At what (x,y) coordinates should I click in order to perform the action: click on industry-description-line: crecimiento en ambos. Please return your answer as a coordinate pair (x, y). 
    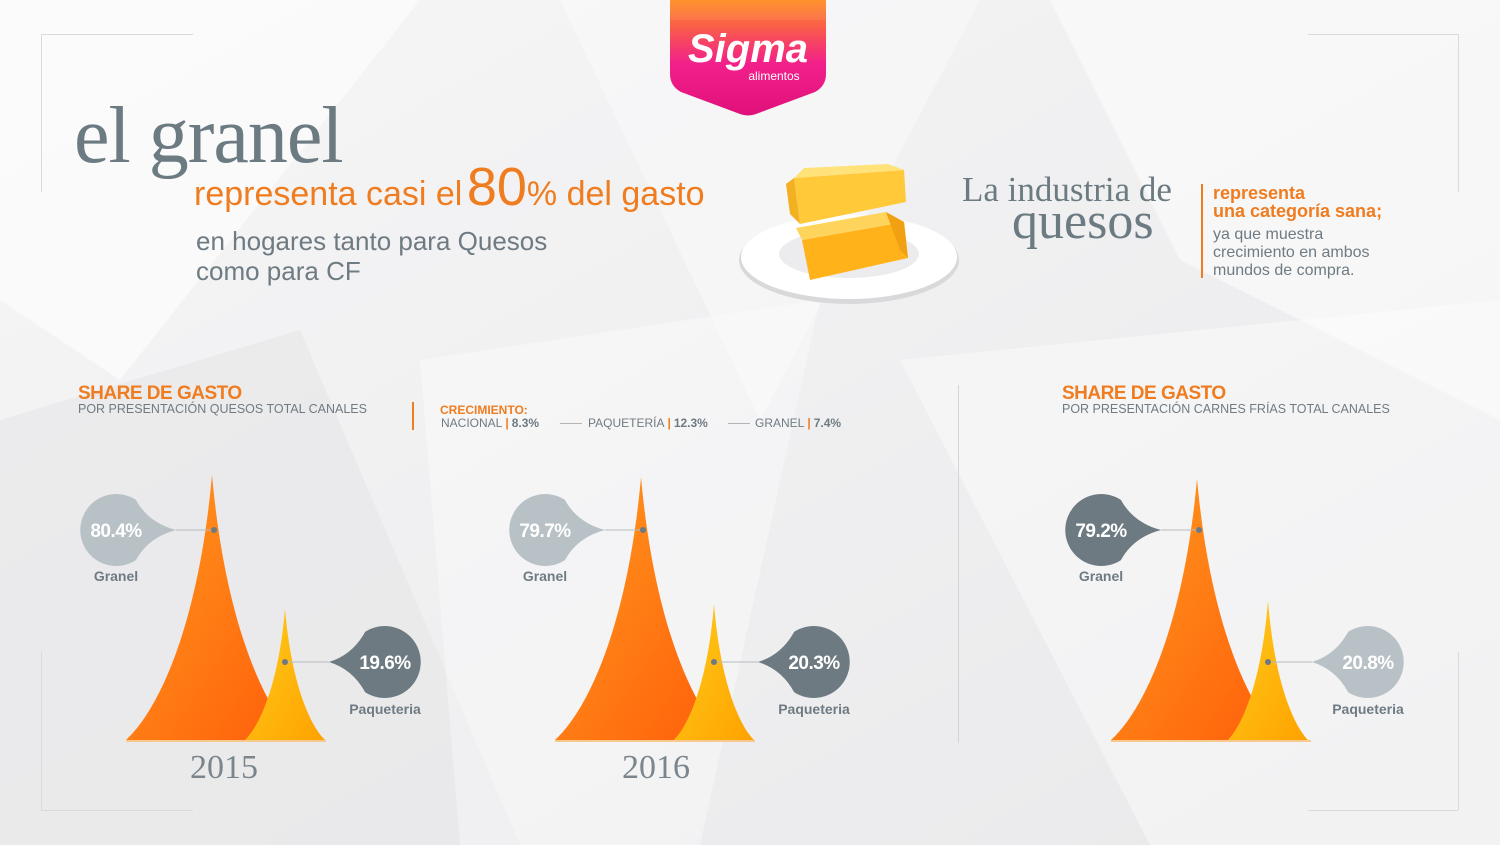
    Looking at the image, I should click on (1291, 252).